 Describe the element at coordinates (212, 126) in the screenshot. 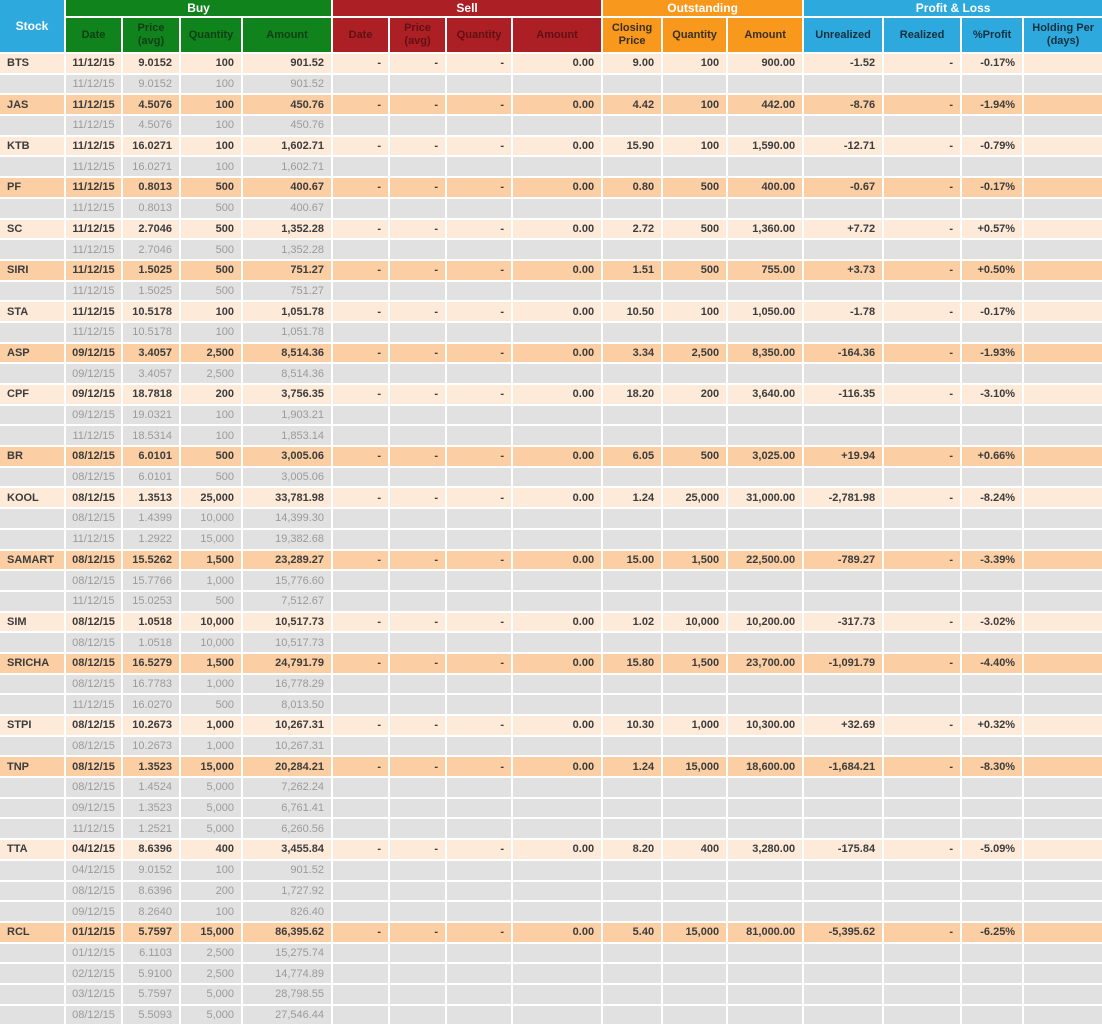

I see `lot-buy-quantity: 100` at that location.